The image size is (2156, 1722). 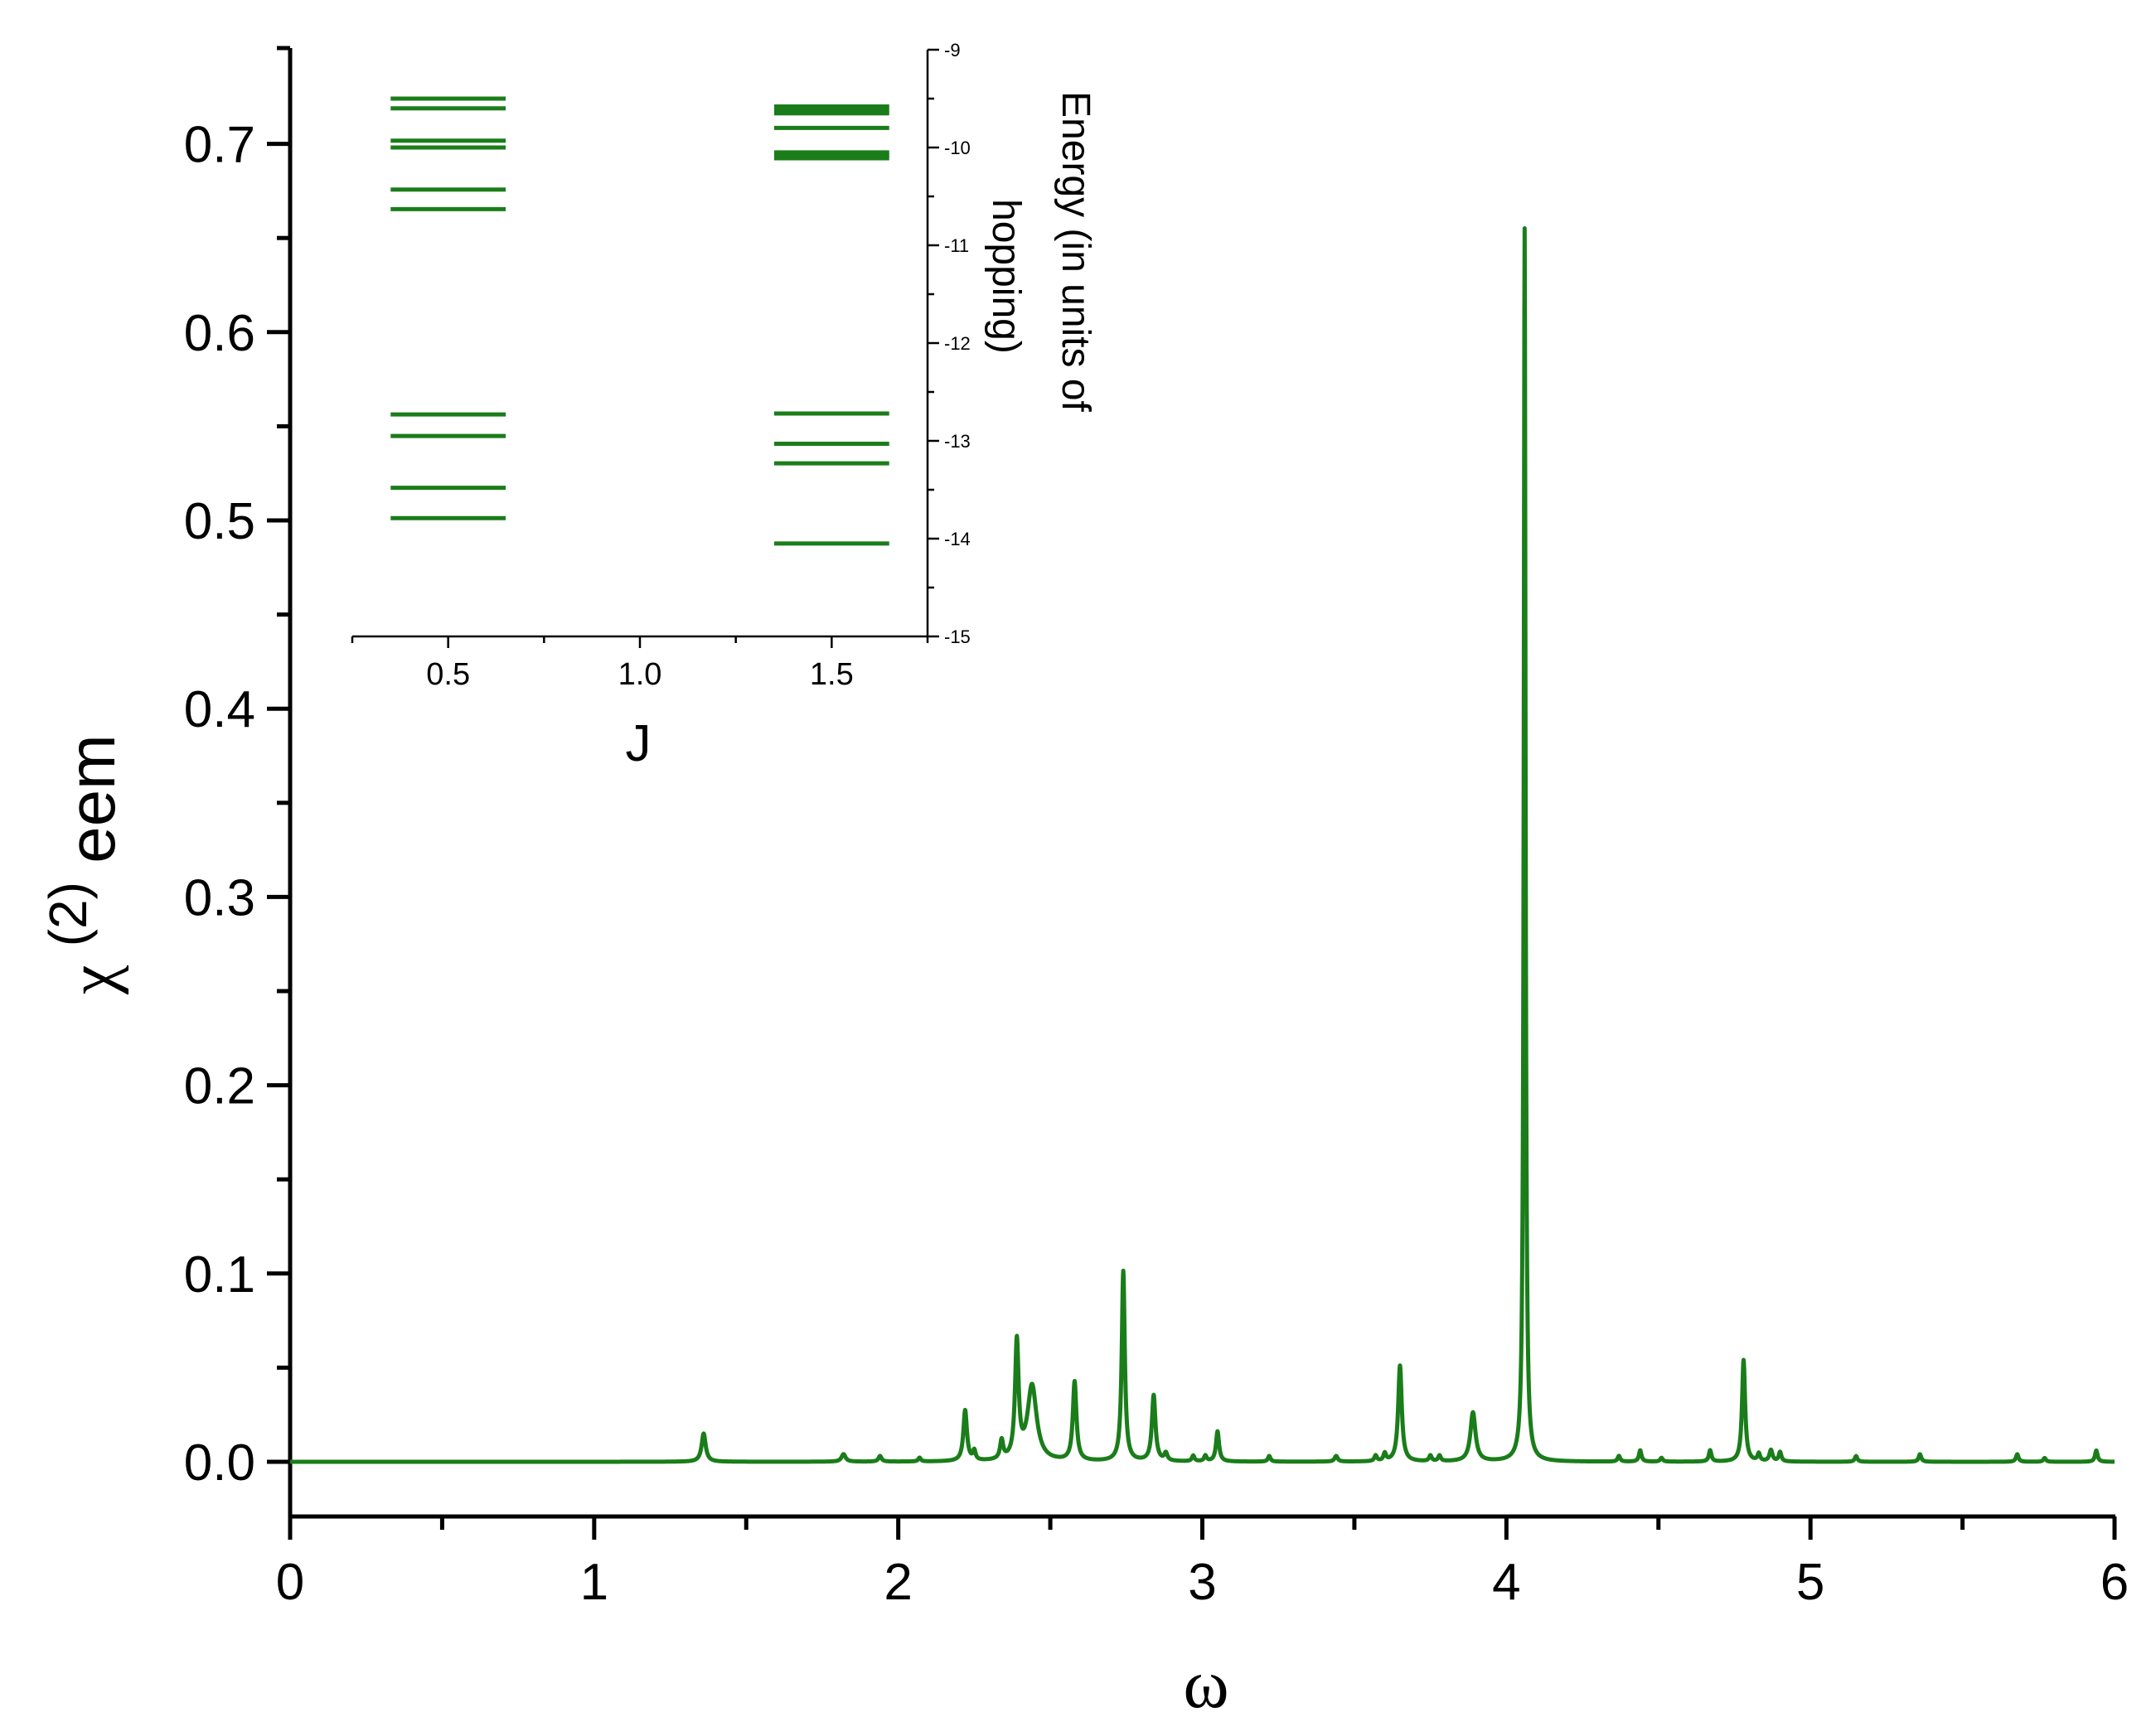 What do you see at coordinates (1202, 1582) in the screenshot?
I see `x-tick-label: 3` at bounding box center [1202, 1582].